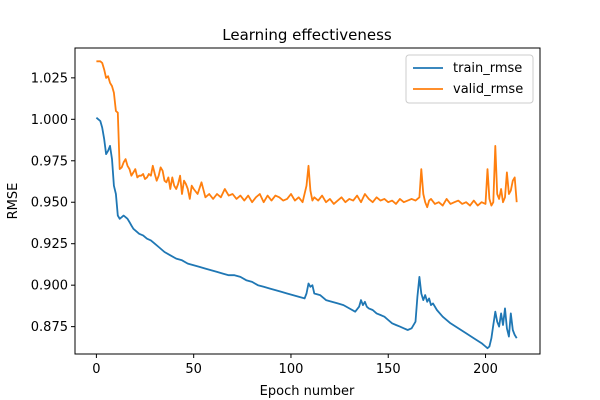 This screenshot has width=600, height=400. Describe the element at coordinates (485, 369) in the screenshot. I see `x-tick-label: 200` at that location.